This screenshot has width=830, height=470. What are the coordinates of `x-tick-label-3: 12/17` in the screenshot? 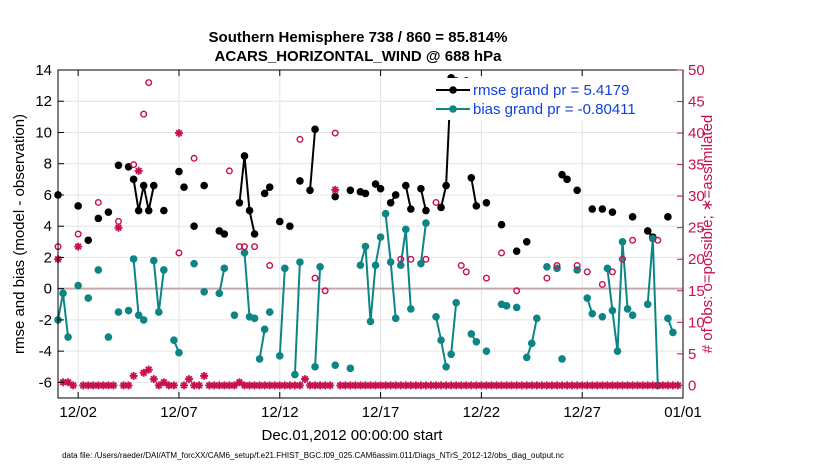 It's located at (381, 412).